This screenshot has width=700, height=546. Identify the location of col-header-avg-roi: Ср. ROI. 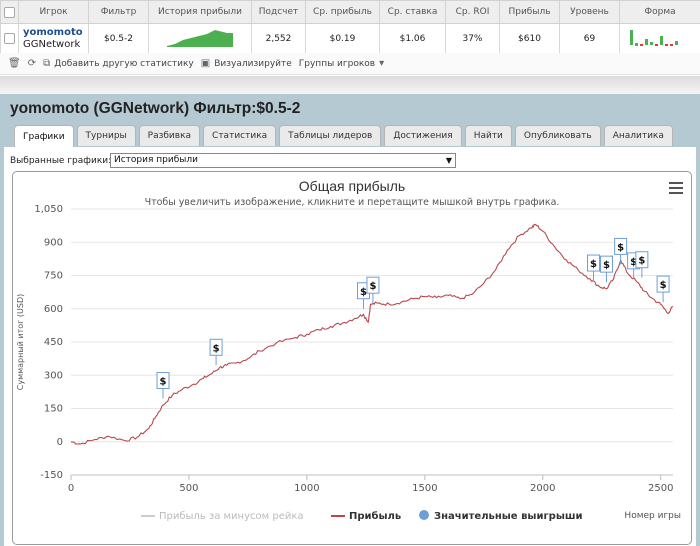
(472, 12).